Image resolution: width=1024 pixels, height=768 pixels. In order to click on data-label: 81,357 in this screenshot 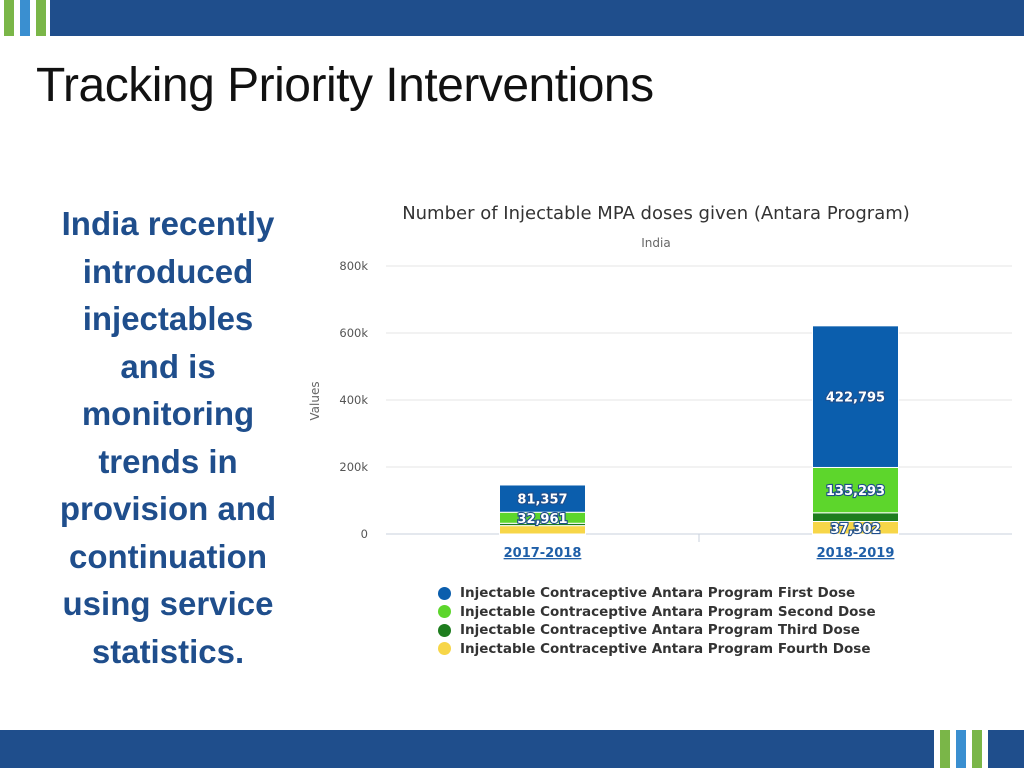, I will do `click(542, 500)`.